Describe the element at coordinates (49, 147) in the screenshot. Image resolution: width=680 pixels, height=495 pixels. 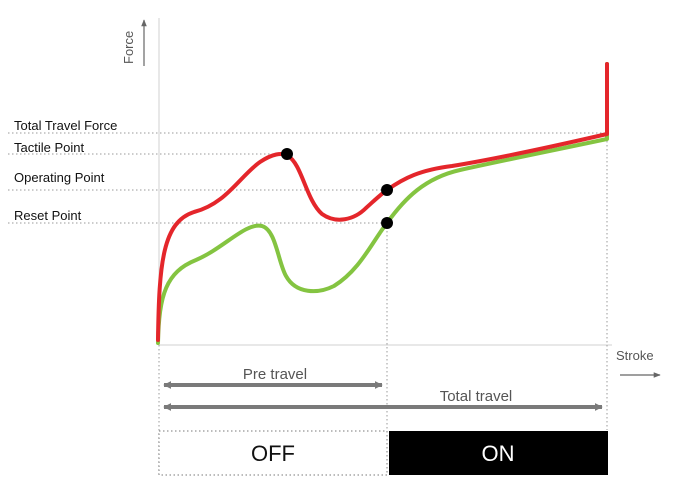
I see `tactile-point-label: Tactile Point` at that location.